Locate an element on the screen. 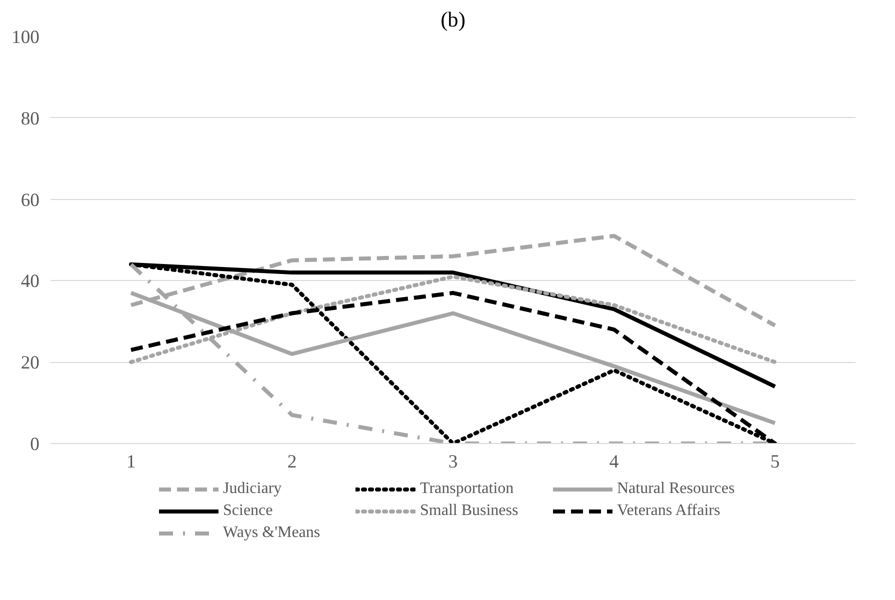 This screenshot has height=600, width=895. x-tick-label: 3 is located at coordinates (453, 462).